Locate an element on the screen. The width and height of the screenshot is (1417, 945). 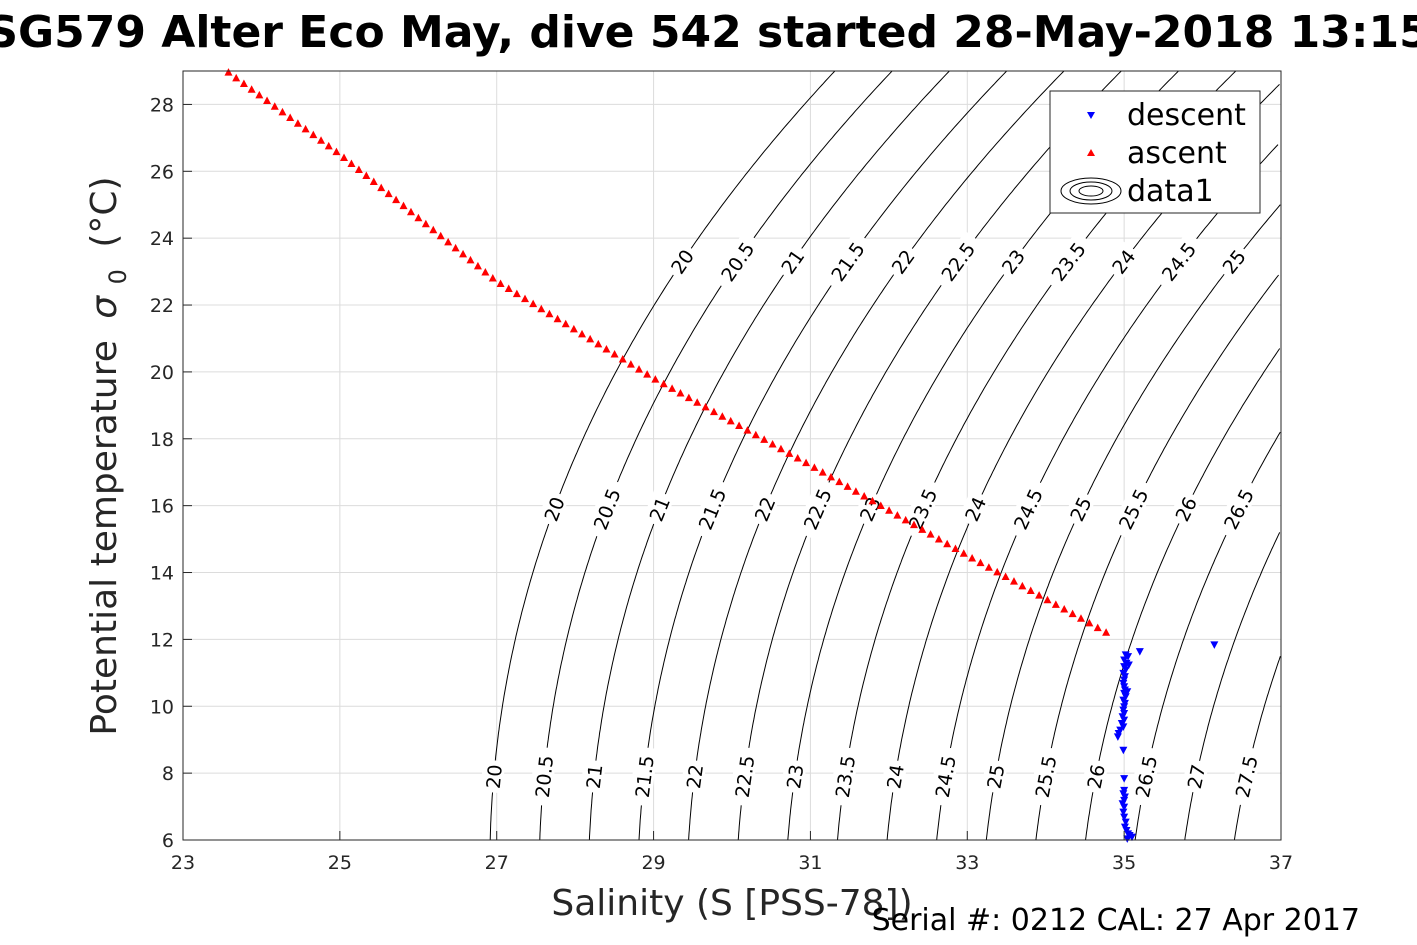
contour-label-text: 23.5 is located at coordinates (923, 510).